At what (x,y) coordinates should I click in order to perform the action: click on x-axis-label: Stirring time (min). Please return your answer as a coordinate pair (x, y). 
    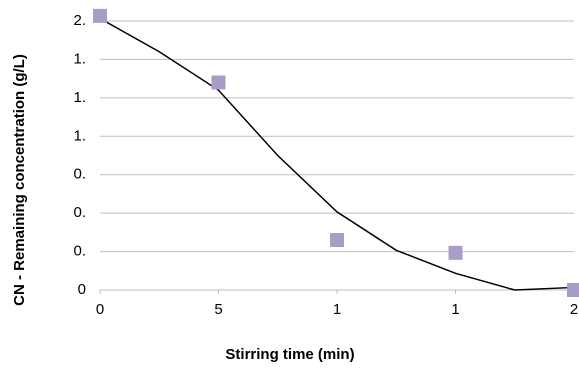
    Looking at the image, I should click on (289, 354).